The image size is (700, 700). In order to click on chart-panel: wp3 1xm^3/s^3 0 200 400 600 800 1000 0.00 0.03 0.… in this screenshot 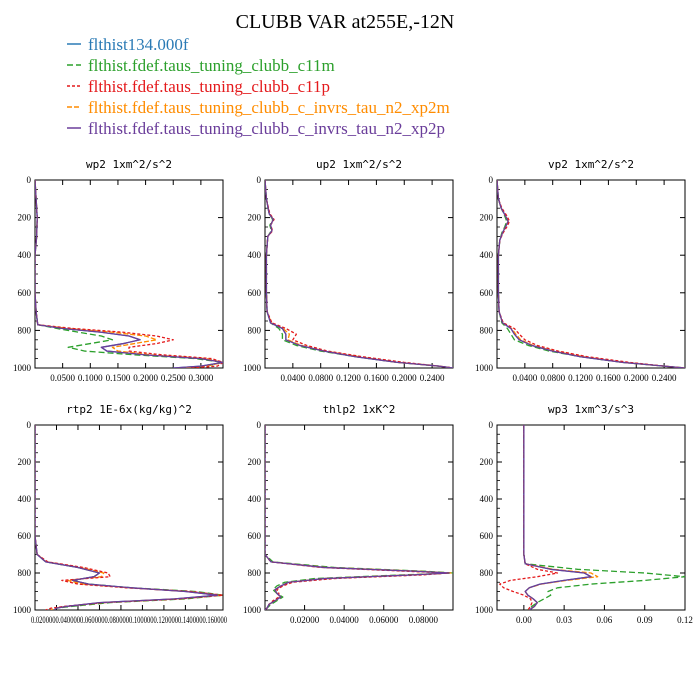, I will do `click(584, 514)`.